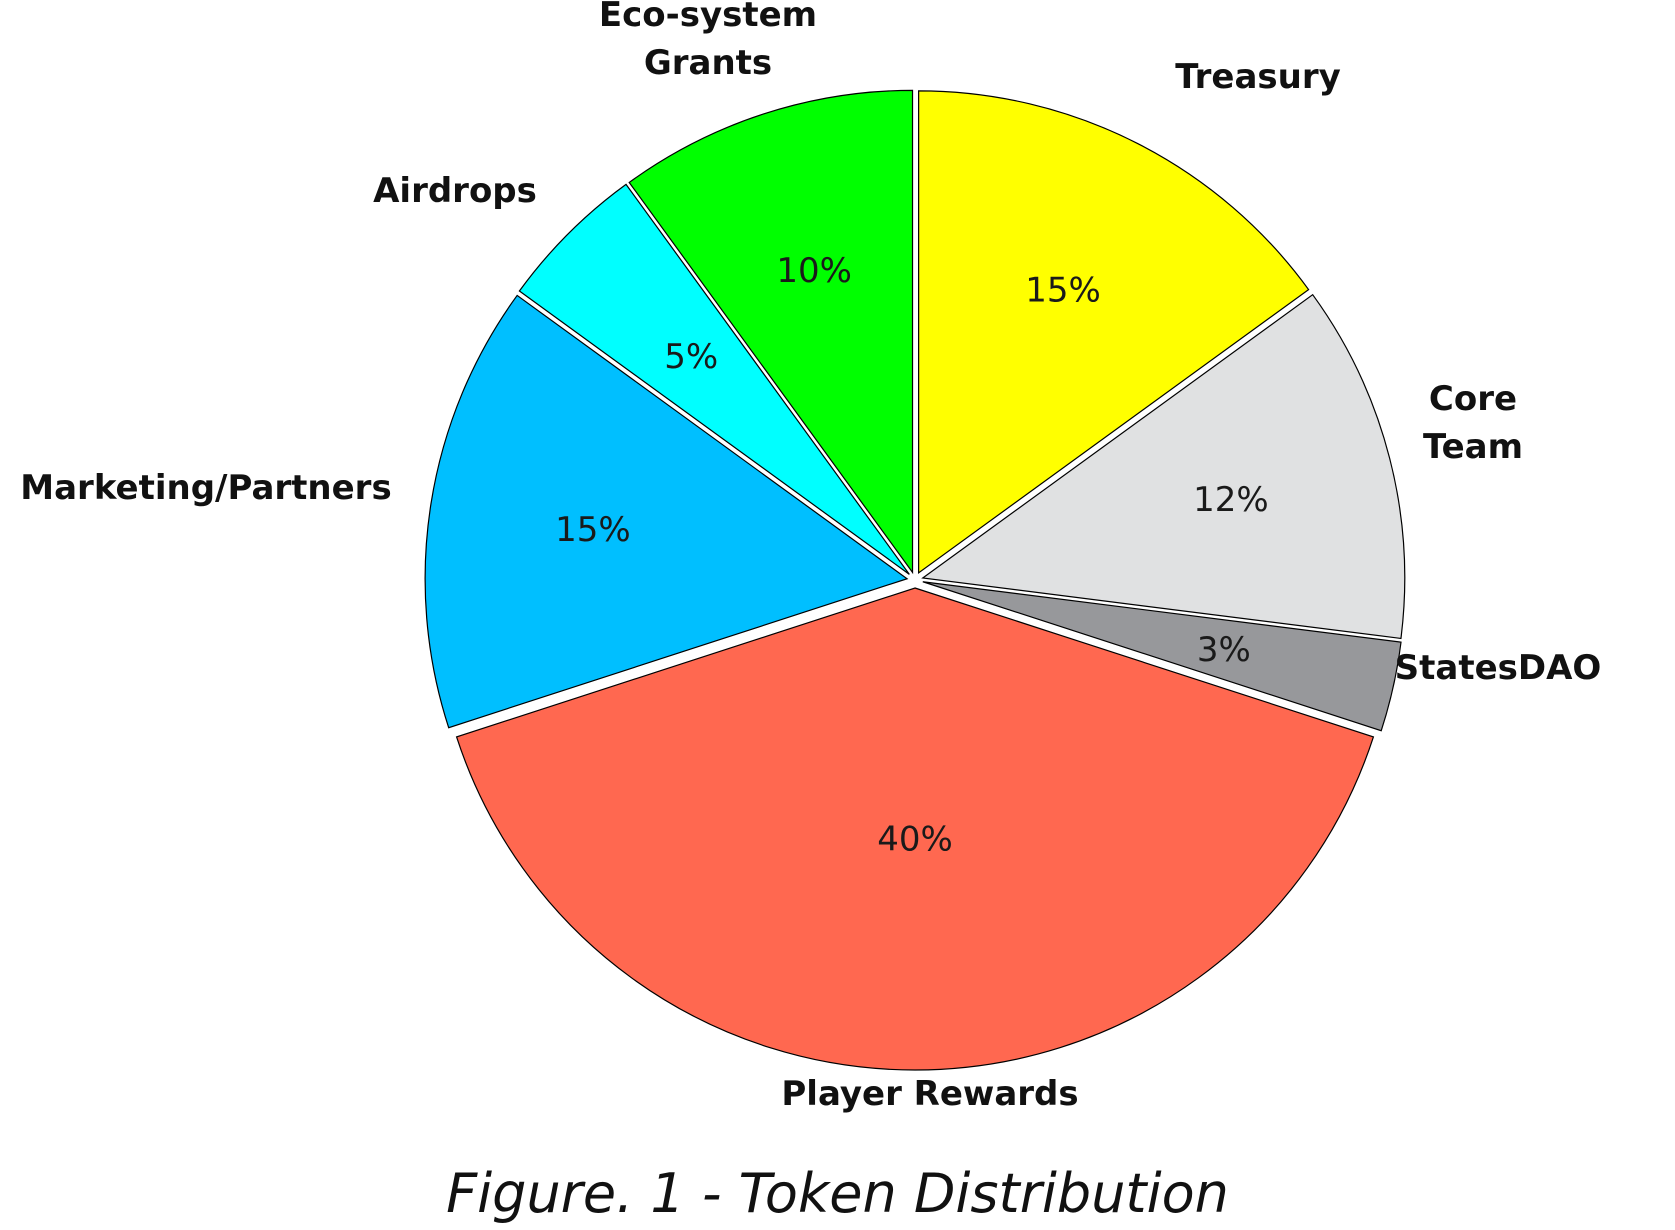 The height and width of the screenshot is (1230, 1675). I want to click on category-label-treasury: Treasury, so click(1258, 77).